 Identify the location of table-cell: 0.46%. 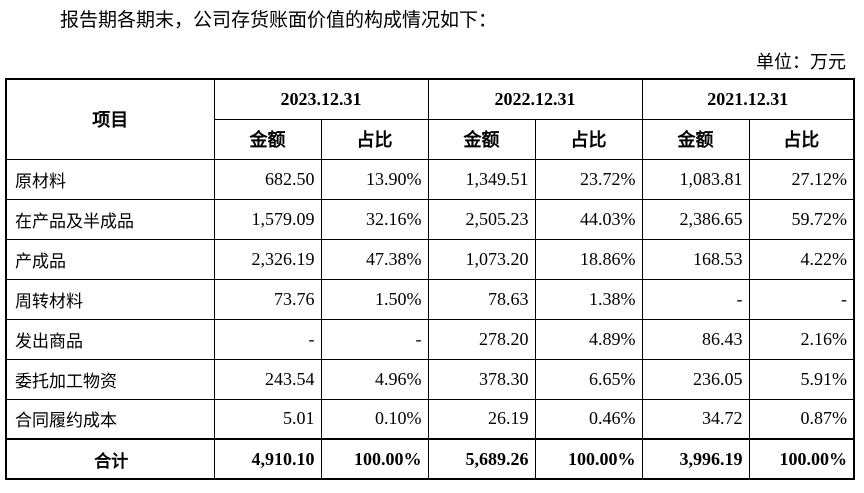
(588, 419).